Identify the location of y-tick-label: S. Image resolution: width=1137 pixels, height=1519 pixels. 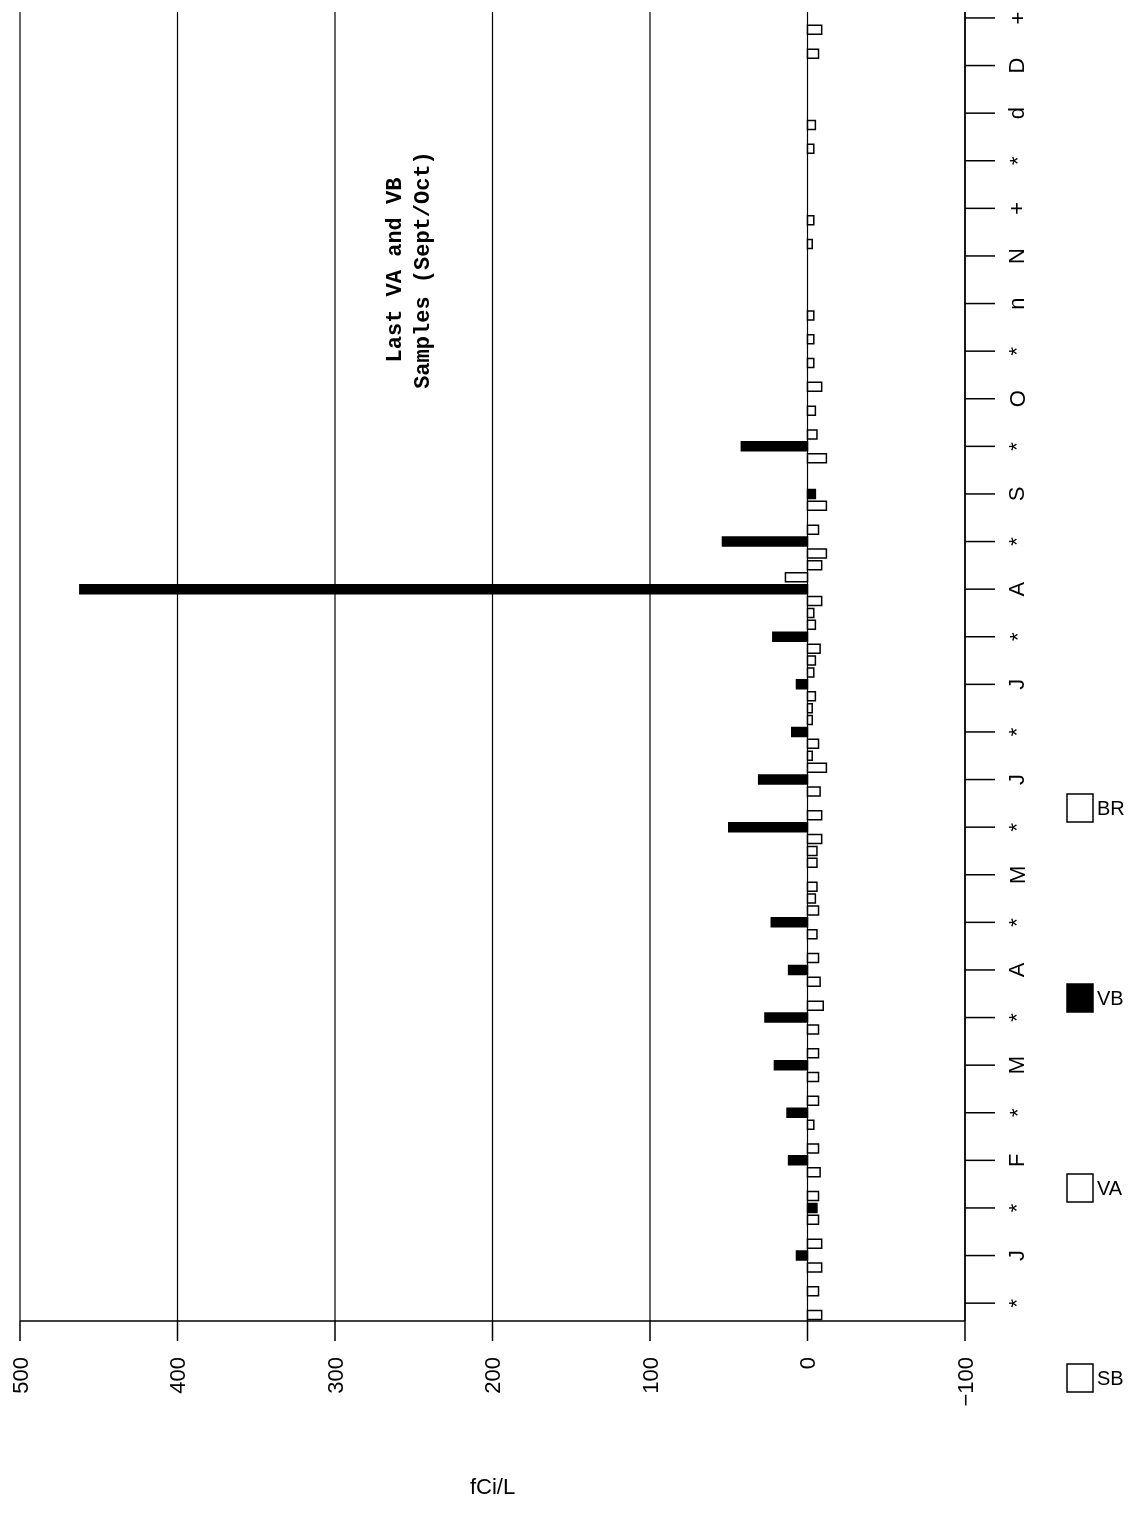
(1017, 494).